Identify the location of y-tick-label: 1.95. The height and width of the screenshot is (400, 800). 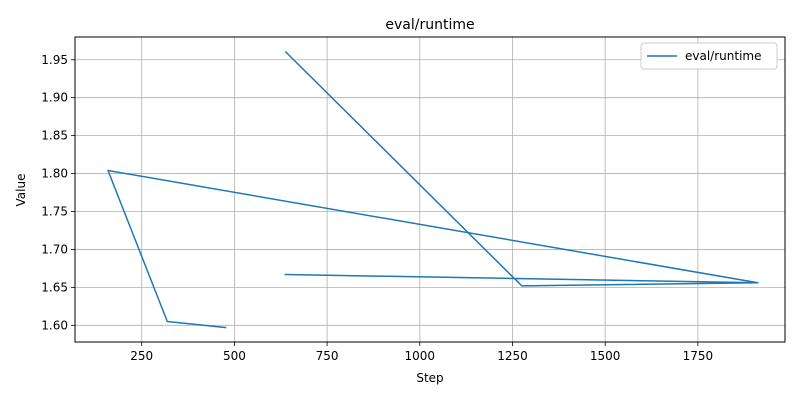
(54, 60).